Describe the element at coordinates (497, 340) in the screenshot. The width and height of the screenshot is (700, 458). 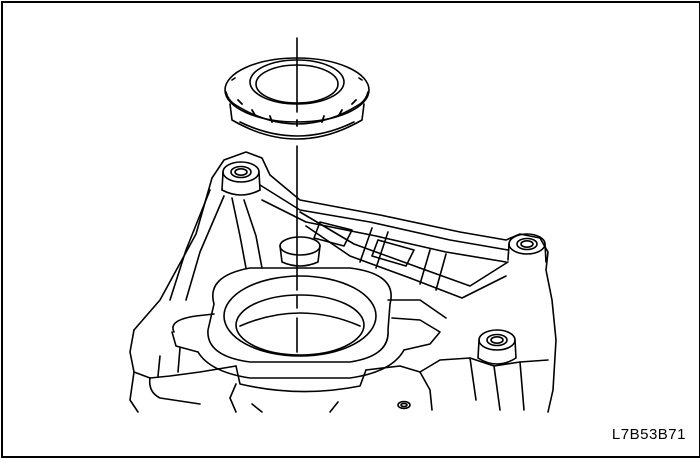
I see `boss-lower-right` at that location.